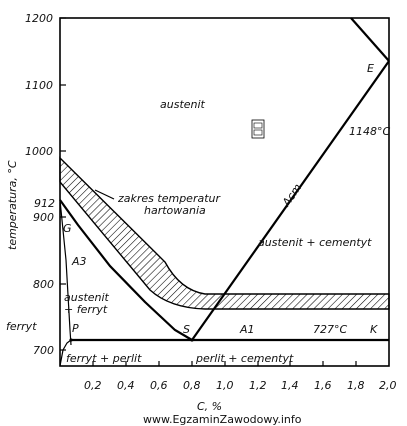 This screenshot has width=407, height=426. Describe the element at coordinates (369, 131) in the screenshot. I see `label-1148: 1148°C` at that location.